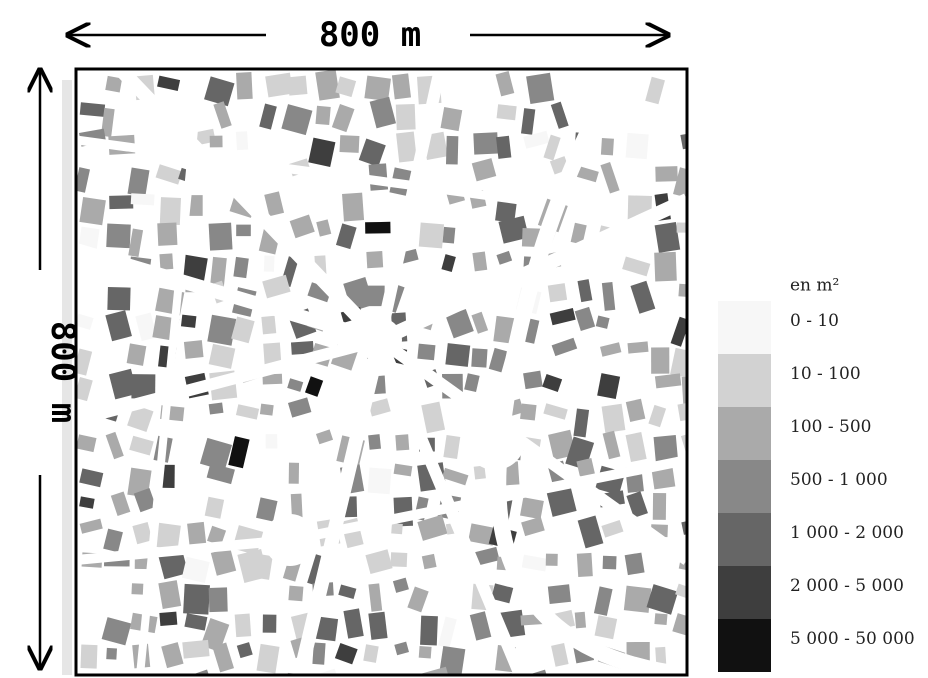 Image resolution: width=928 pixels, height=678 pixels. I want to click on legend-label: 0 - 10, so click(814, 321).